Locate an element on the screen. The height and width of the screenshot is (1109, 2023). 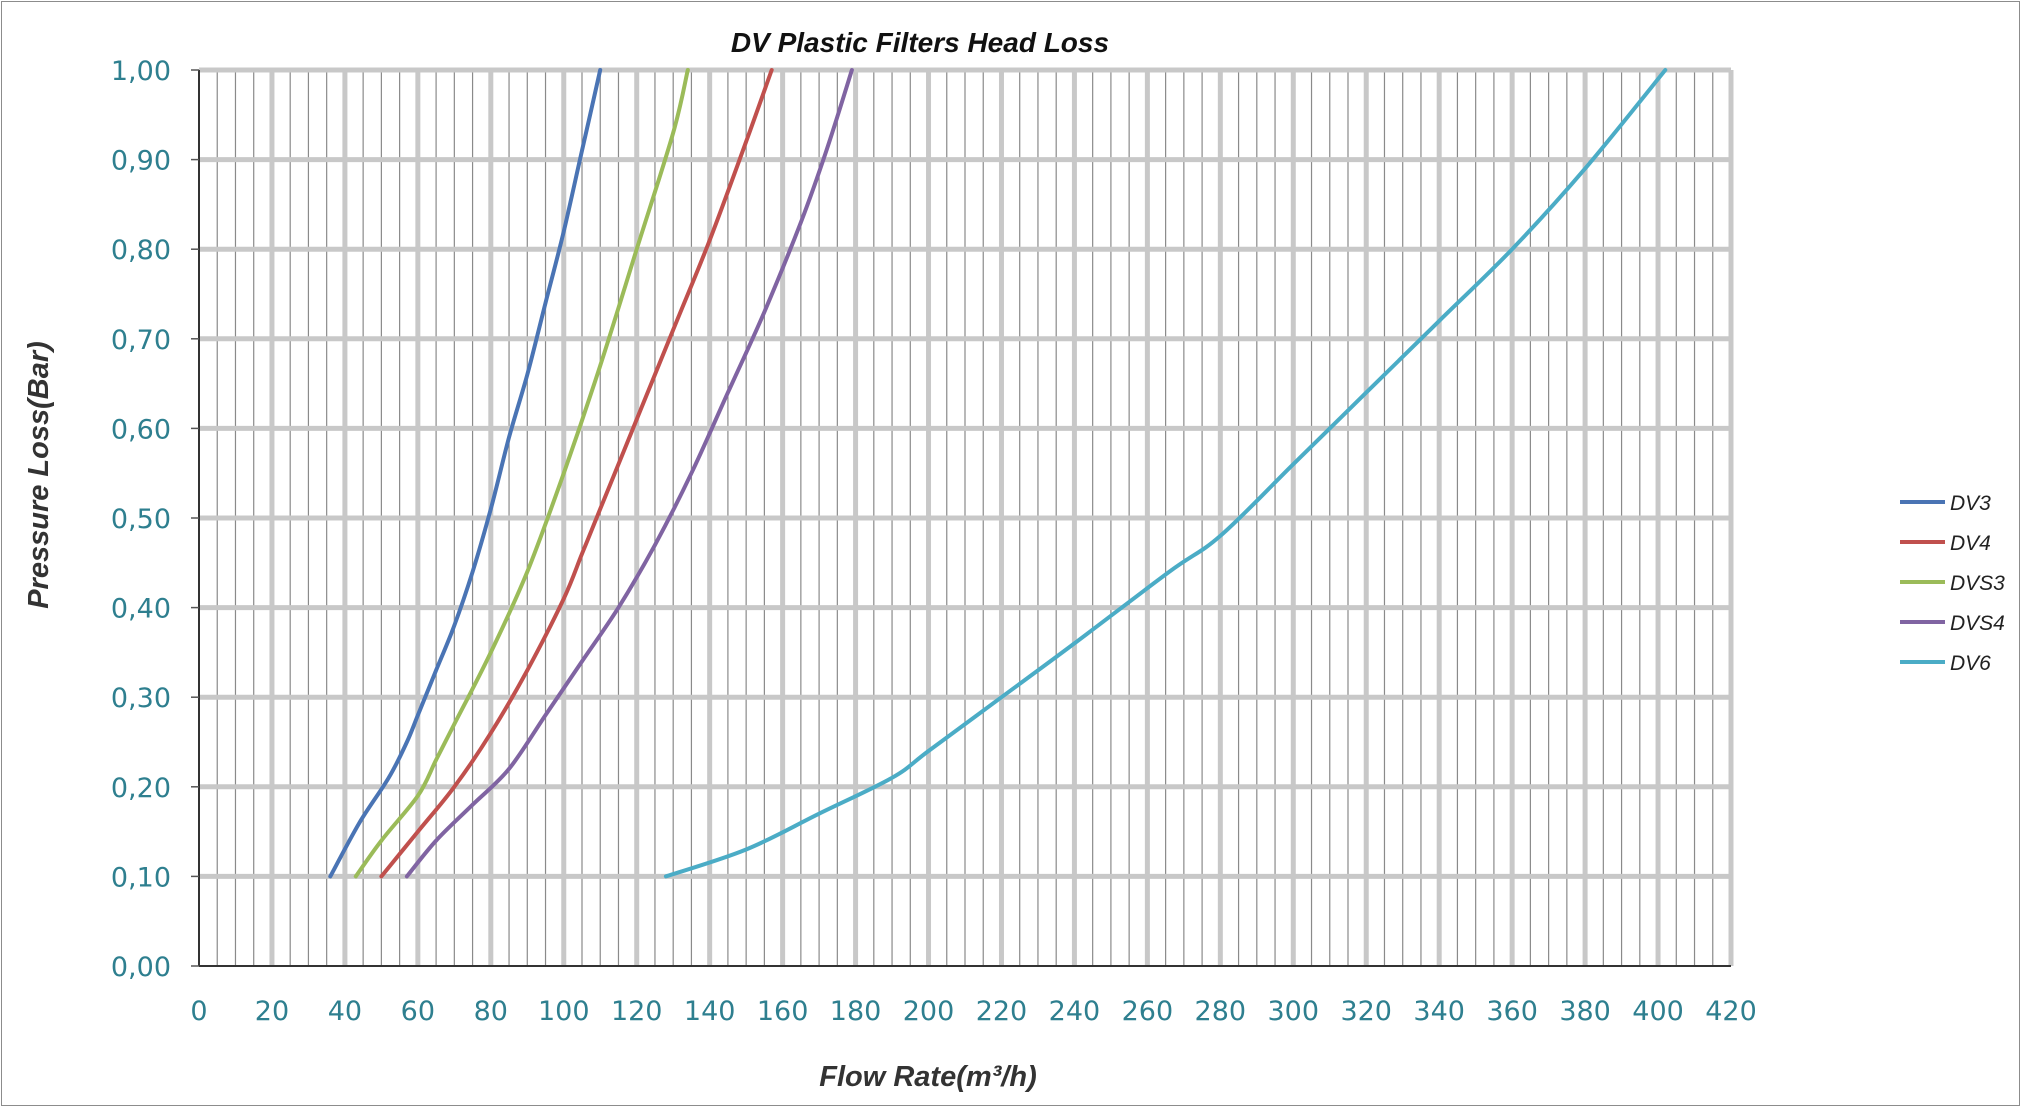
series-line-dv4 is located at coordinates (576, 473).